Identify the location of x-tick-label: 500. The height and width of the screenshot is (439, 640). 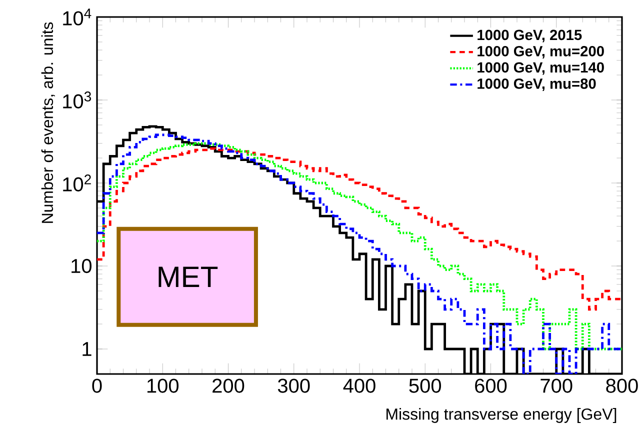
(425, 385).